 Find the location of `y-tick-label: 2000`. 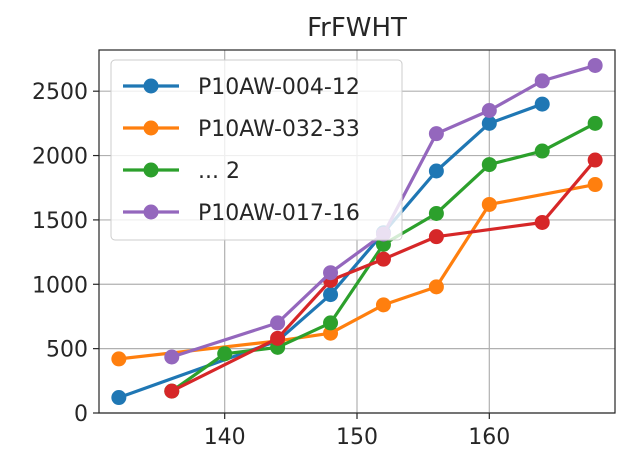

y-tick-label: 2000 is located at coordinates (60, 157).